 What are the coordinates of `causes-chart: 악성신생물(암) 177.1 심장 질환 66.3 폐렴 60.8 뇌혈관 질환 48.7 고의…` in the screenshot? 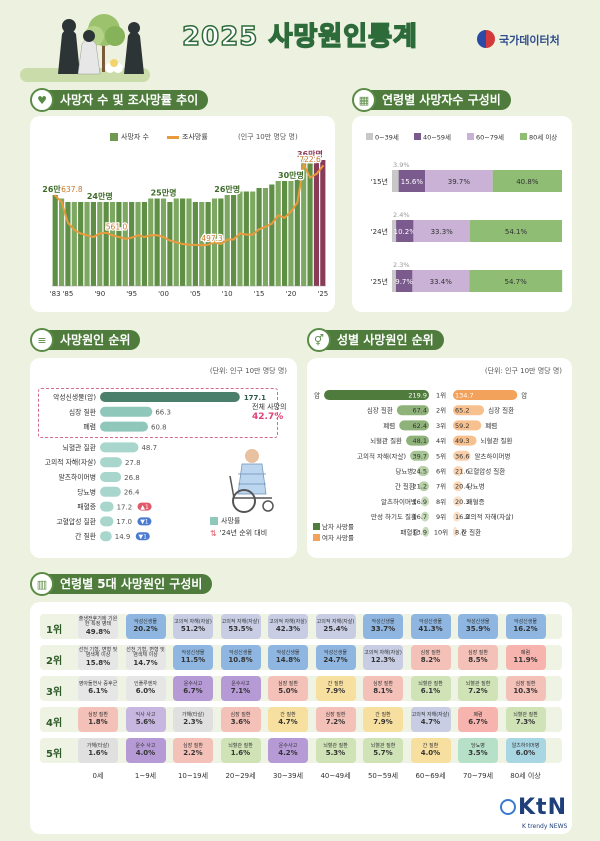 It's located at (155, 467).